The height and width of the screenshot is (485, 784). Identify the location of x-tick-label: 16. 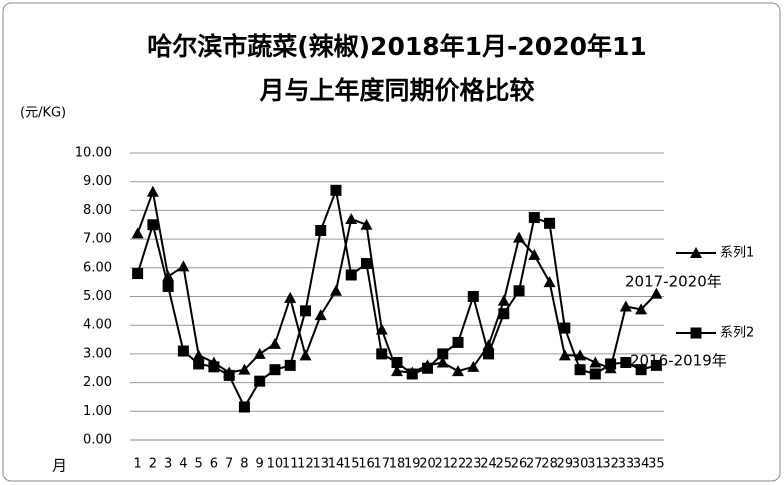
(366, 464).